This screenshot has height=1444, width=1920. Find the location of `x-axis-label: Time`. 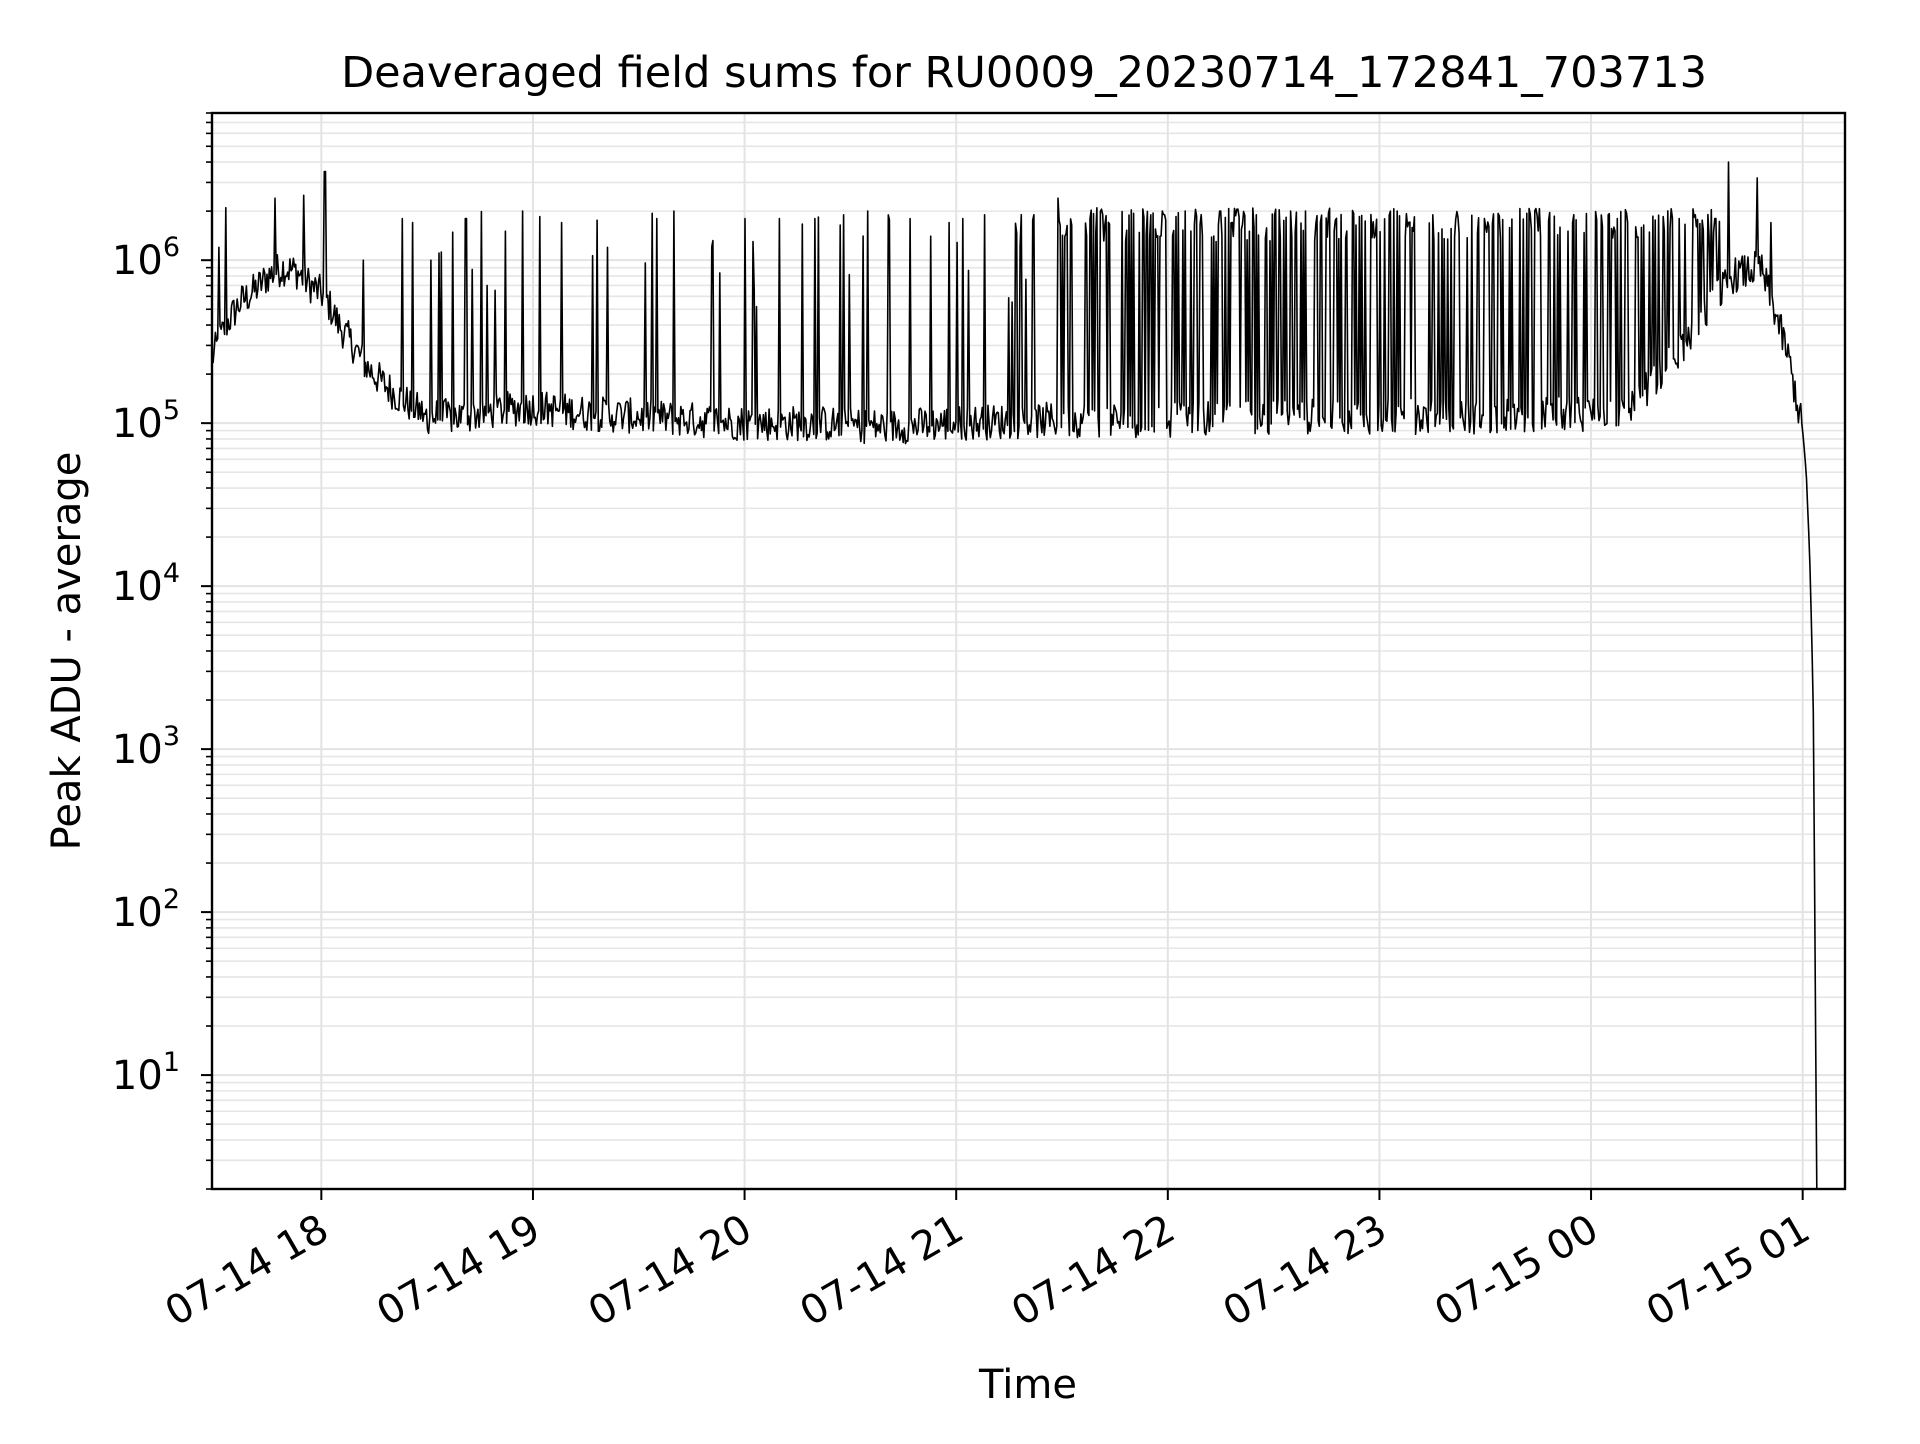

x-axis-label: Time is located at coordinates (1027, 1385).